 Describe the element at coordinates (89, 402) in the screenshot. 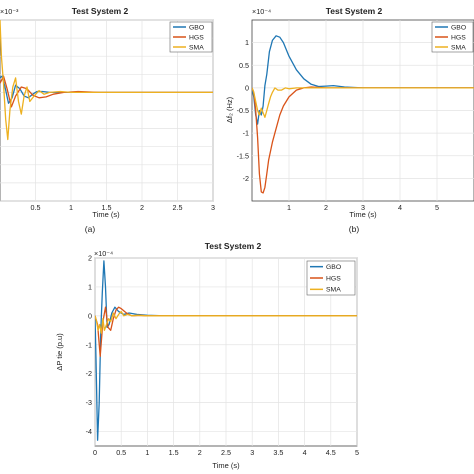

I see `y-tick-label: -3` at that location.